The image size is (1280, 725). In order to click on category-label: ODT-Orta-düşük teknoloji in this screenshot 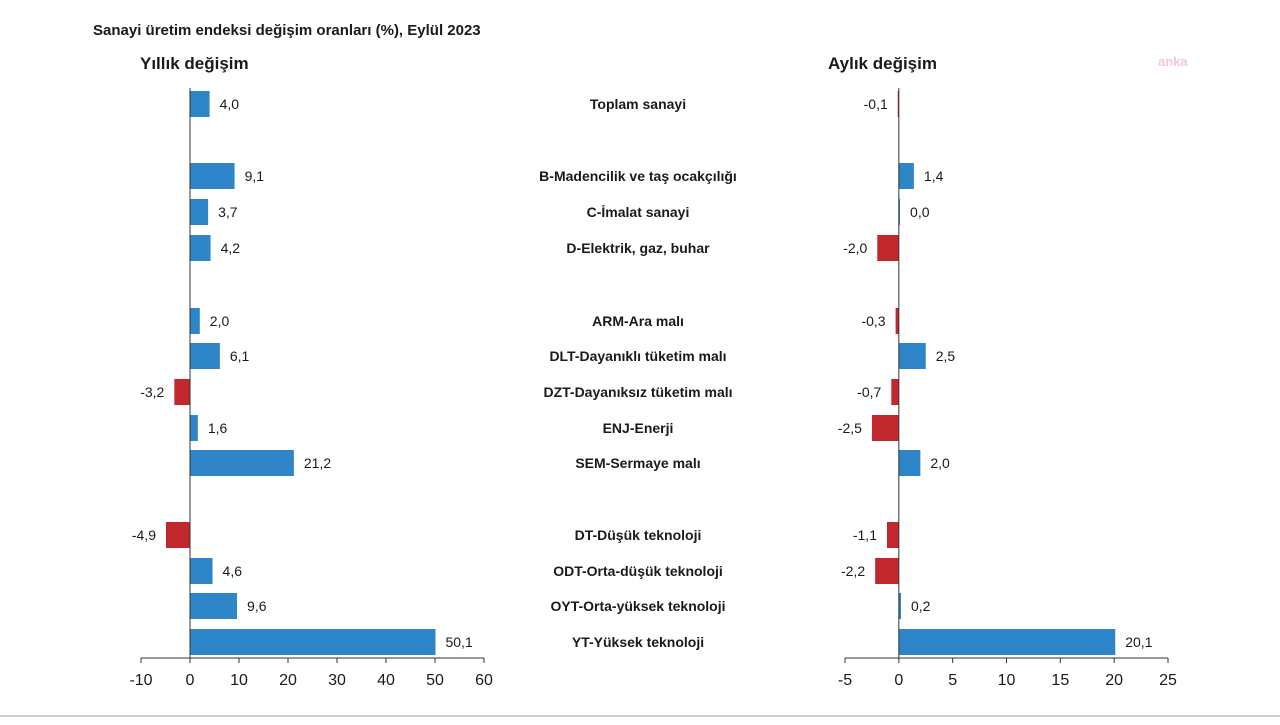, I will do `click(638, 571)`.